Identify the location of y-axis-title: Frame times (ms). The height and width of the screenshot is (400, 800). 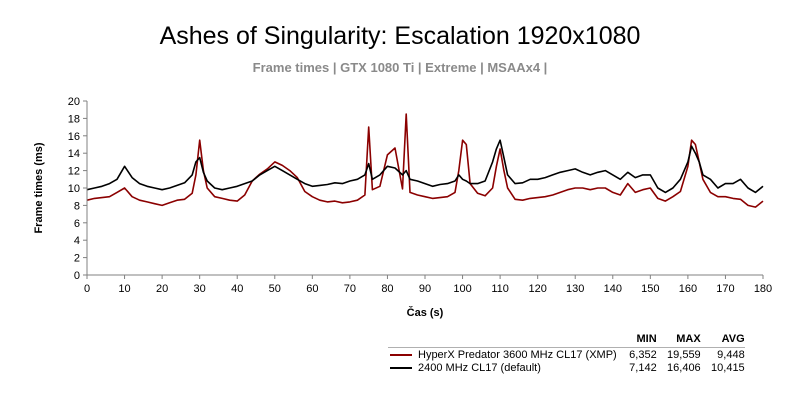
(39, 187).